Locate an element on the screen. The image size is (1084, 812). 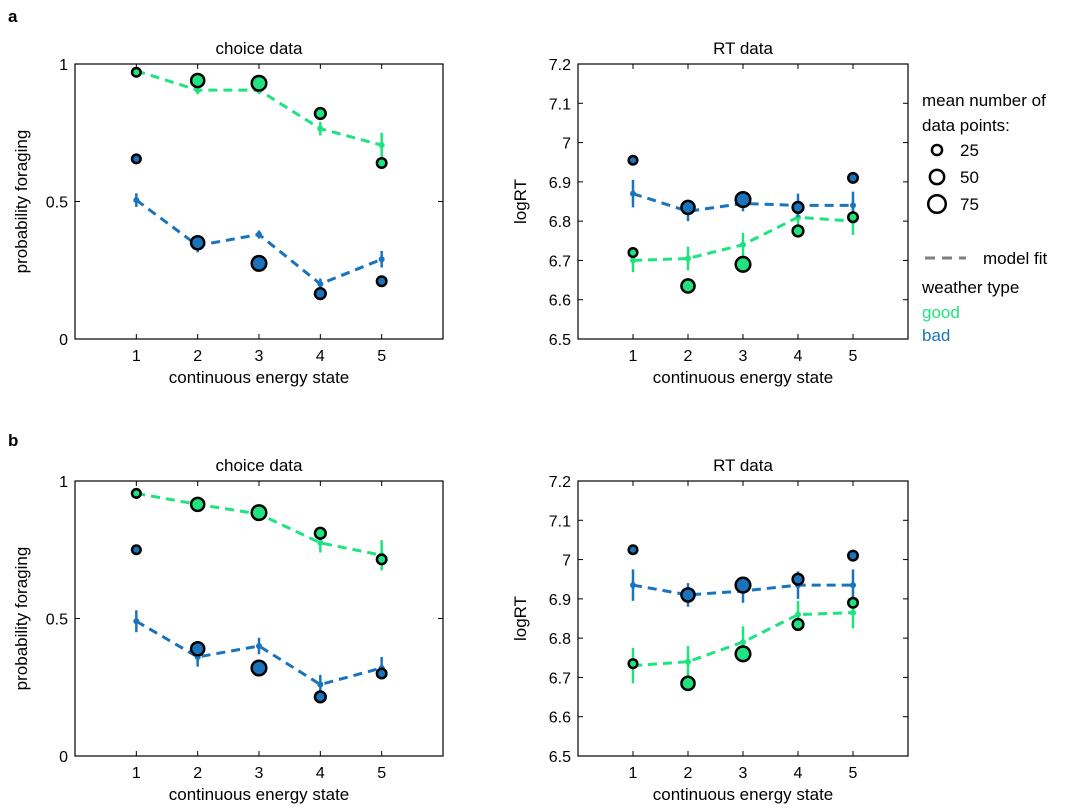
legend-size-label: 25 is located at coordinates (969, 150).